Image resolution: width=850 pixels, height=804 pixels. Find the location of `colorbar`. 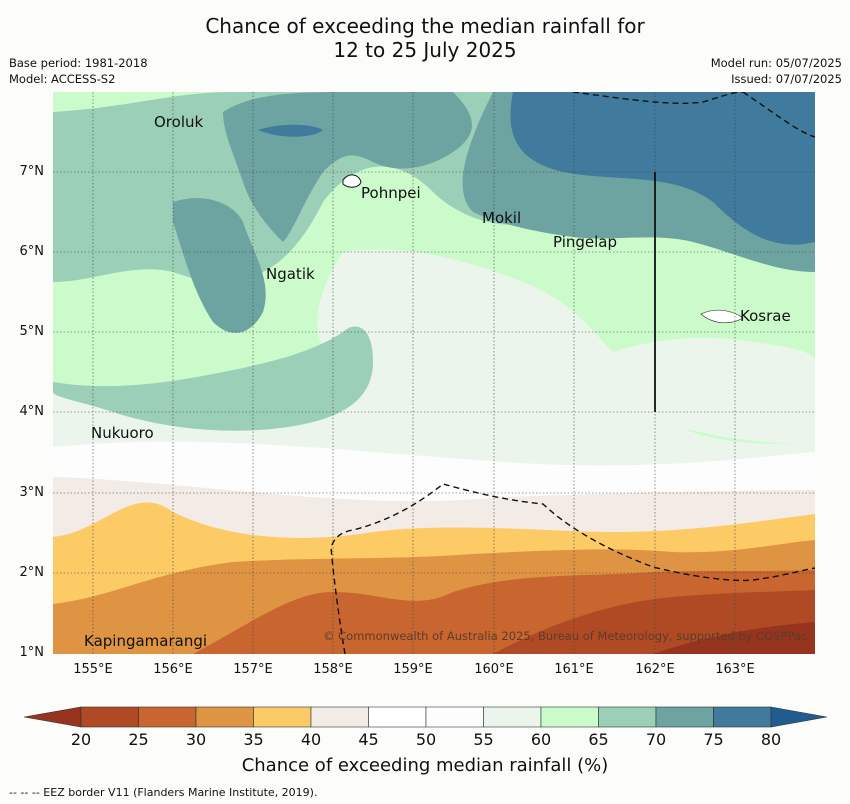

colorbar is located at coordinates (426, 717).